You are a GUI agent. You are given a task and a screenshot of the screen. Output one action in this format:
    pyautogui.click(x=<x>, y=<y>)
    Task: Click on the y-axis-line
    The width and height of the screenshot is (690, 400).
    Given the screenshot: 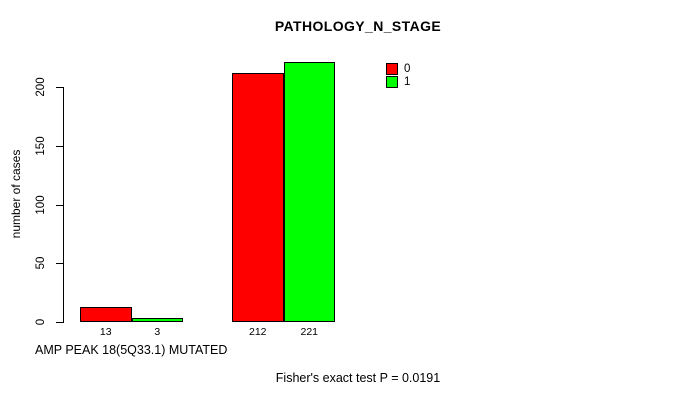 What is the action you would take?
    pyautogui.click(x=63, y=205)
    